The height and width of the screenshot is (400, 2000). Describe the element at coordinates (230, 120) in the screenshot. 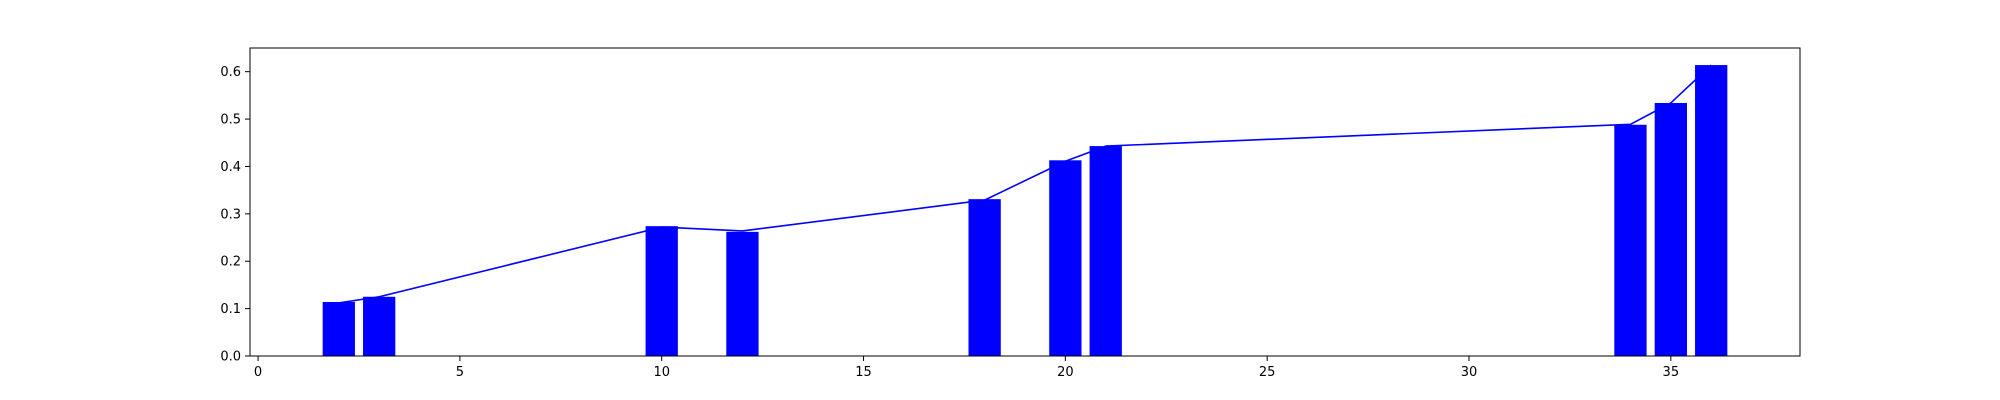

I see `y-tick-label: 0.5` at that location.